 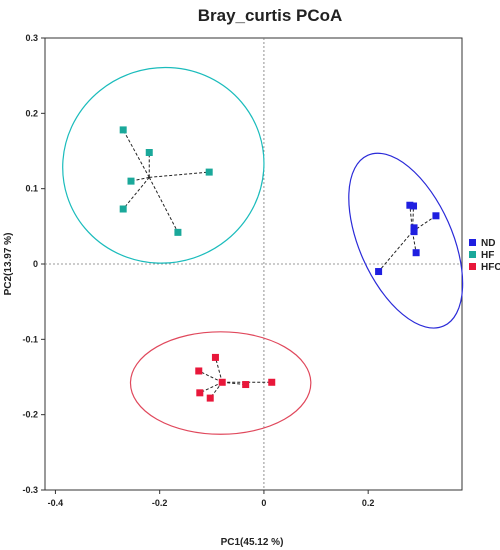 What do you see at coordinates (31, 189) in the screenshot?
I see `y-tick-label: 0.1` at bounding box center [31, 189].